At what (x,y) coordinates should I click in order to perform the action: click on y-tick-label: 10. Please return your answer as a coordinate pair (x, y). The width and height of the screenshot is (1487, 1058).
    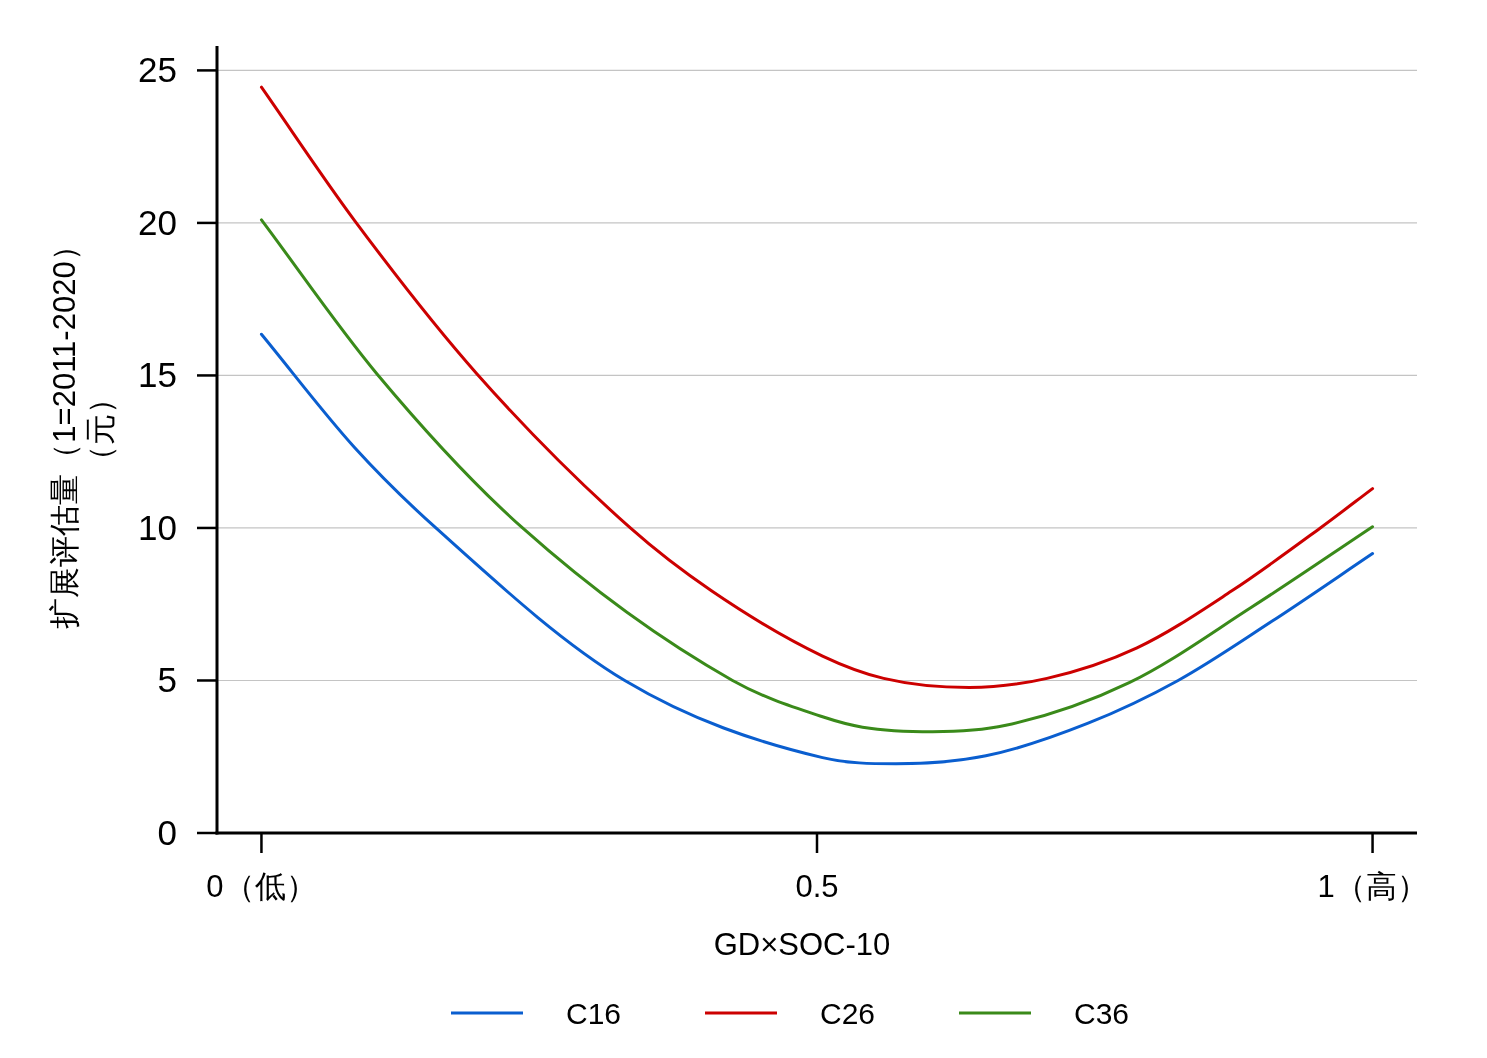
    Looking at the image, I should click on (157, 527).